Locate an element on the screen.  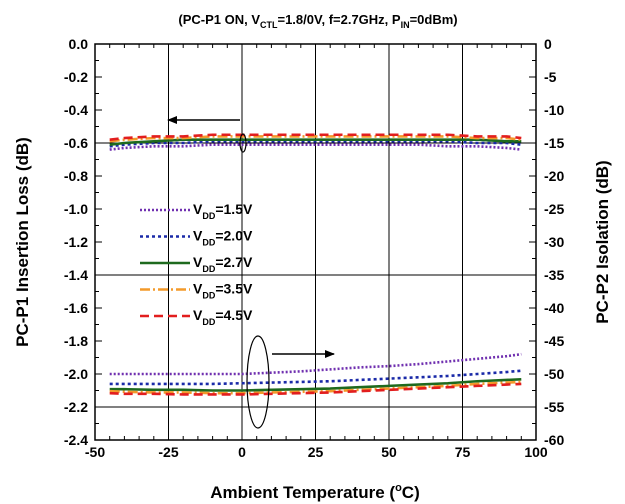
left-y-tick-label: 0.0 is located at coordinates (79, 44).